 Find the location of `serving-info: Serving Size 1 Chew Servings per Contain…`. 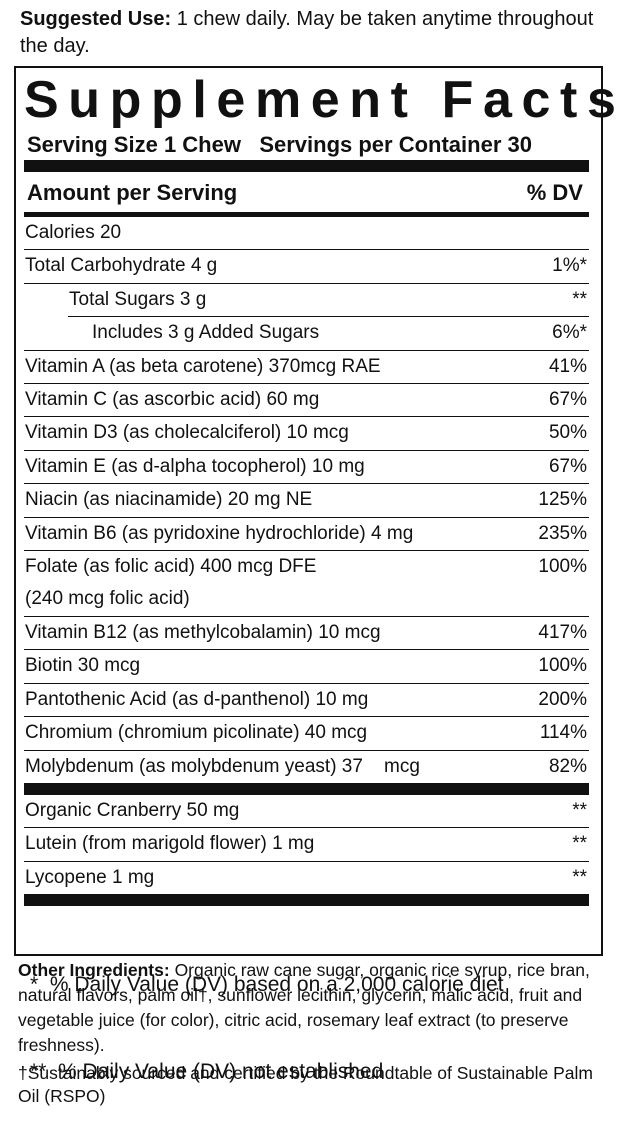

serving-info: Serving Size 1 Chew Servings per Contain… is located at coordinates (306, 145).